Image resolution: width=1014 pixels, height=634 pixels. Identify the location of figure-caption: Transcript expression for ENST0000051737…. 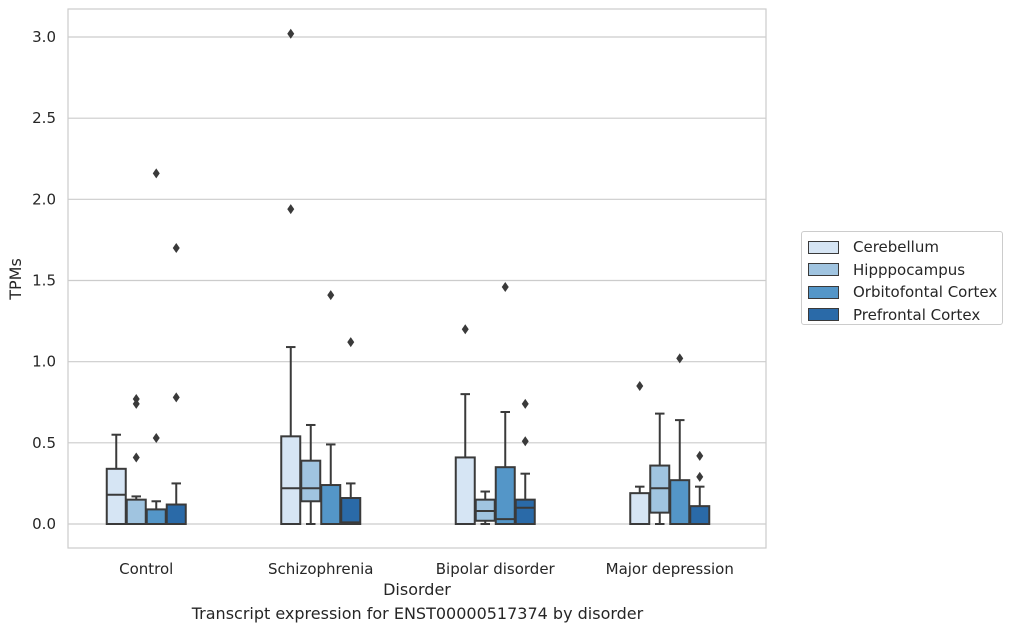
(417, 613).